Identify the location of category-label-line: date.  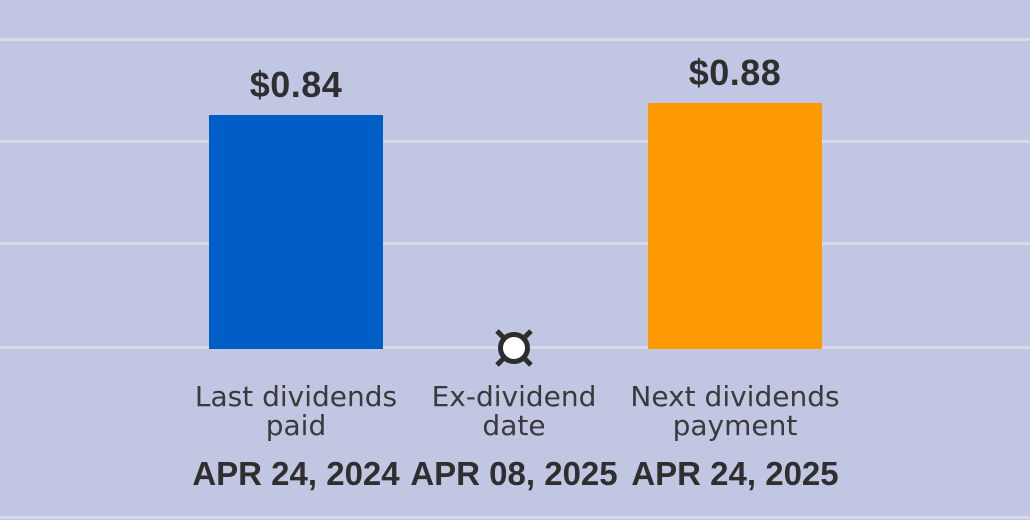
(514, 425).